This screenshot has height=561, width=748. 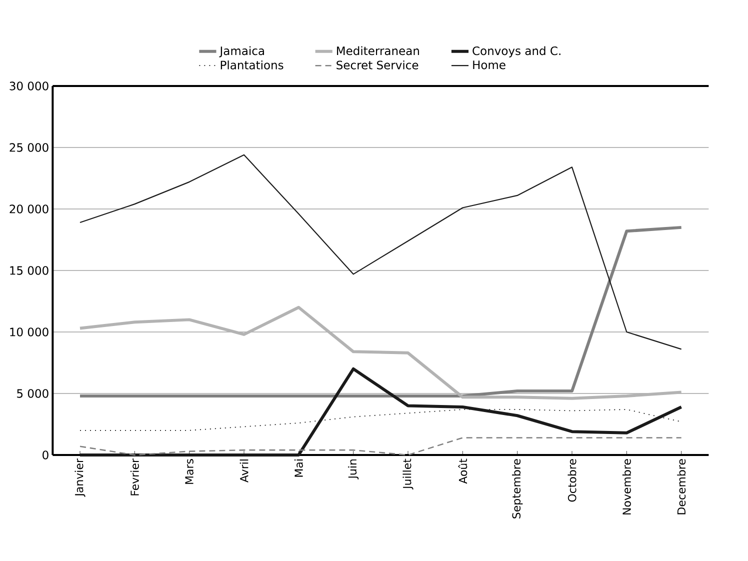 What do you see at coordinates (134, 477) in the screenshot?
I see `x-tick-label: Fevrier` at bounding box center [134, 477].